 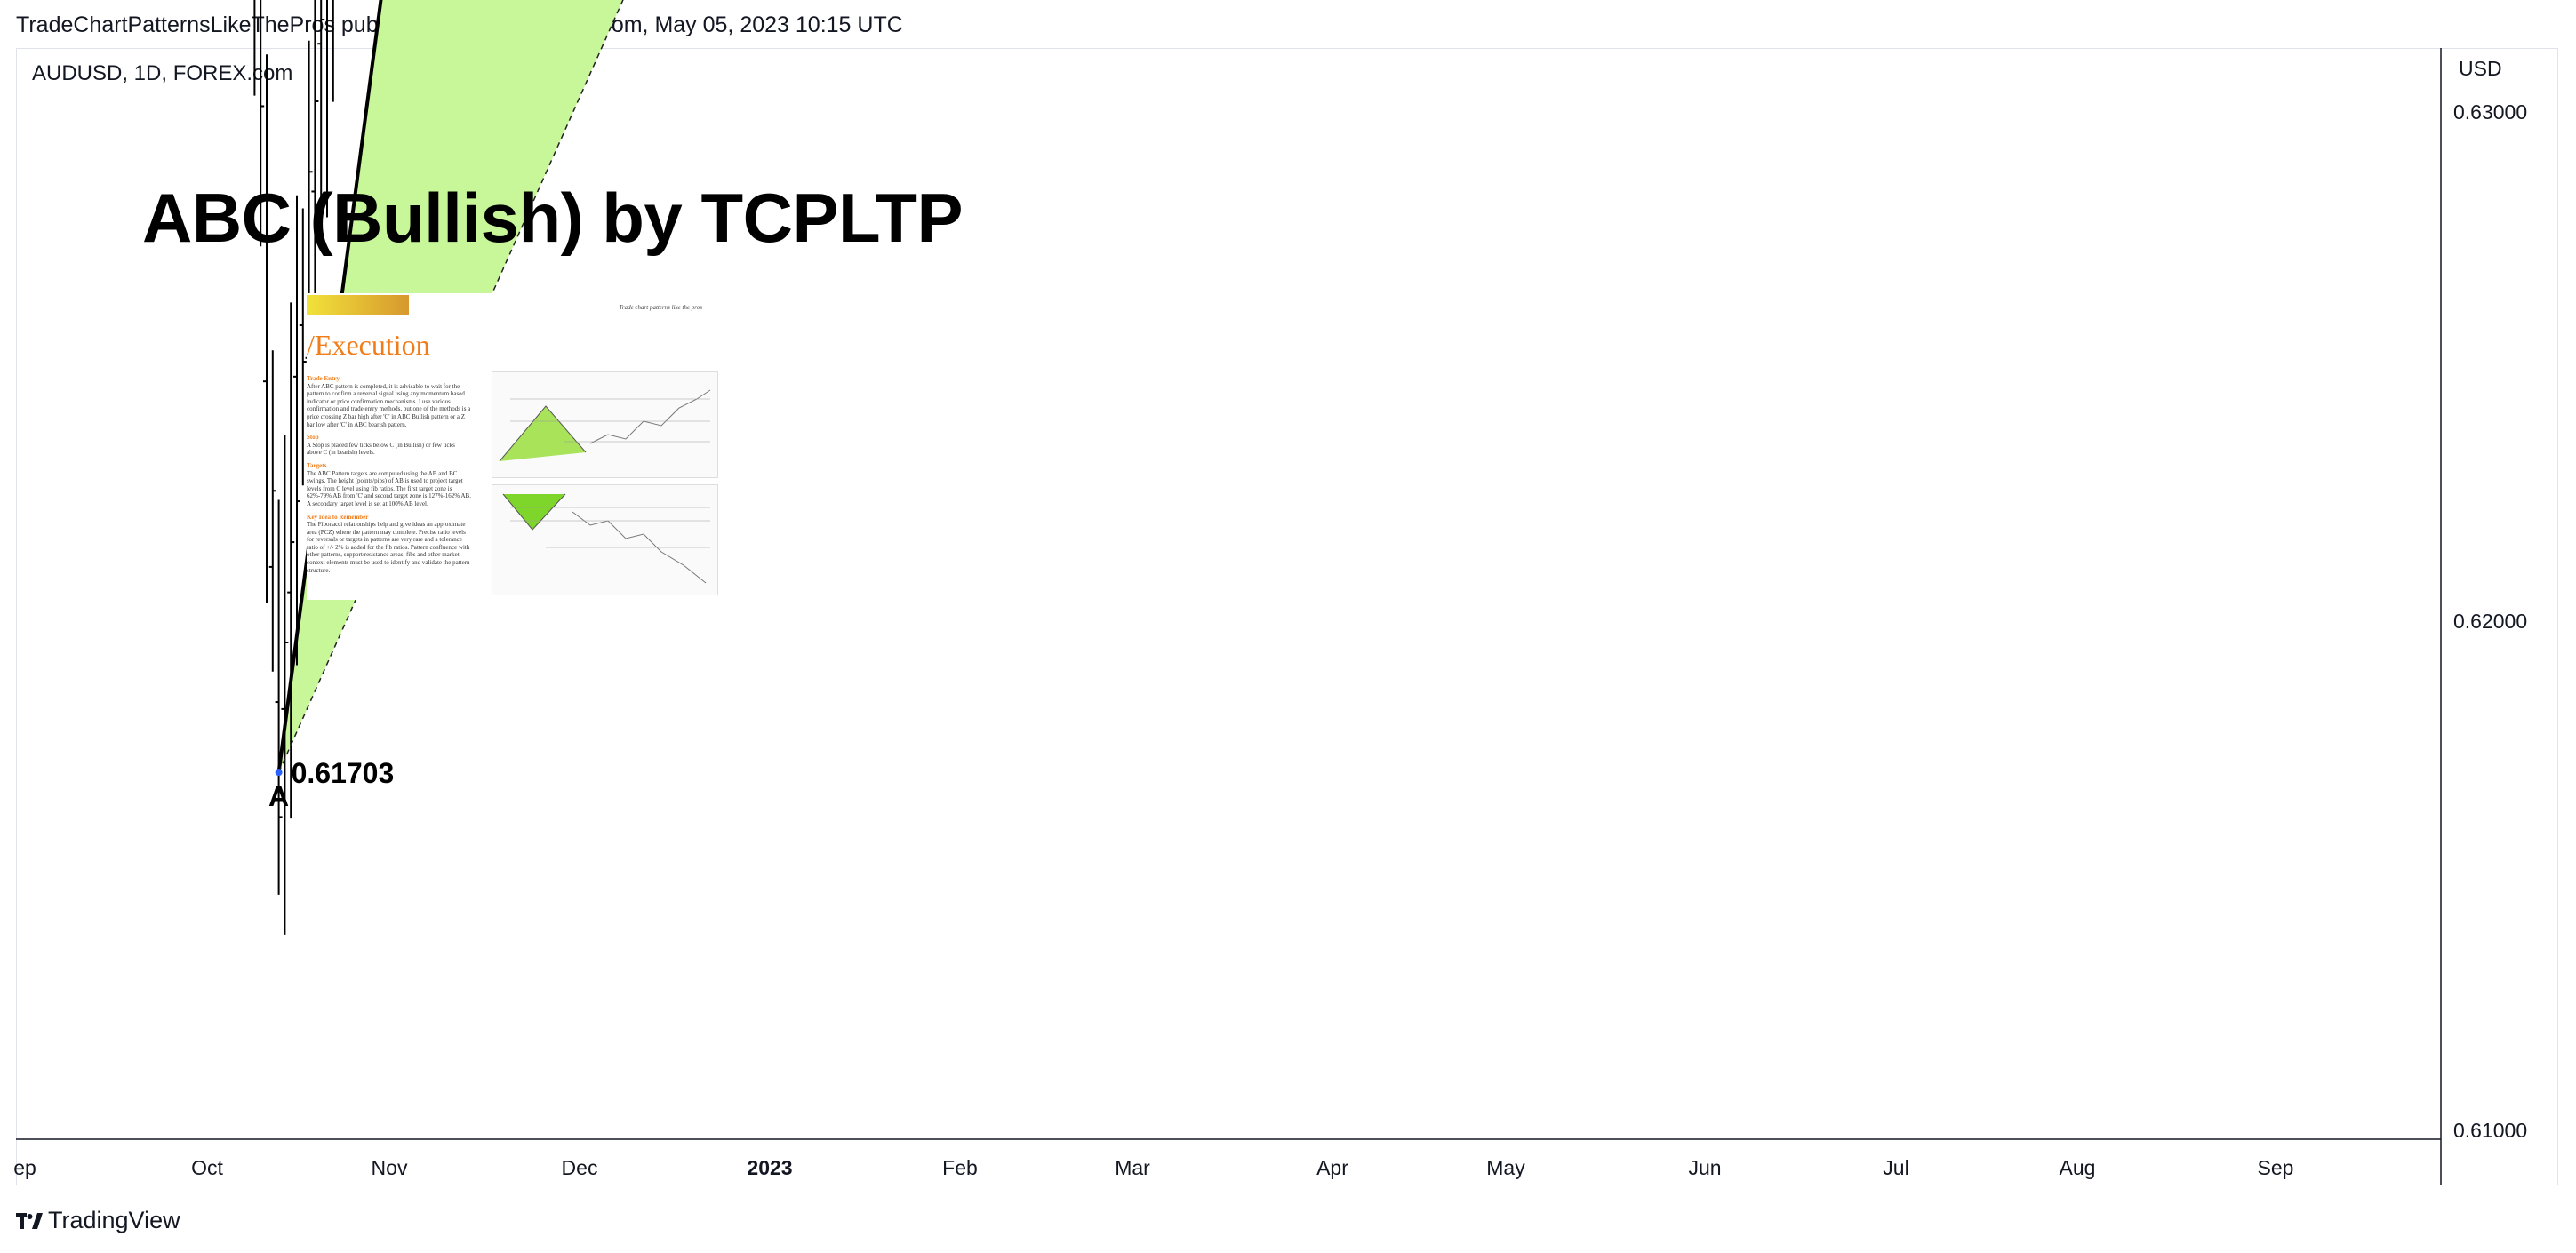 I want to click on time-tick-label: Aug, so click(x=2078, y=1167).